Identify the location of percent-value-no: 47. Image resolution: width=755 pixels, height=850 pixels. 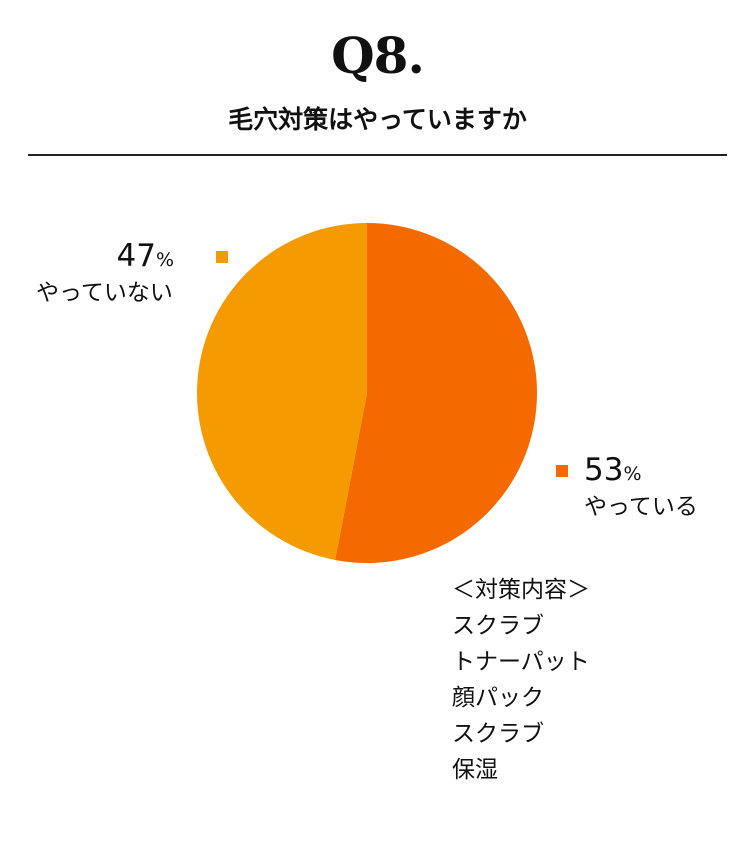
(136, 256).